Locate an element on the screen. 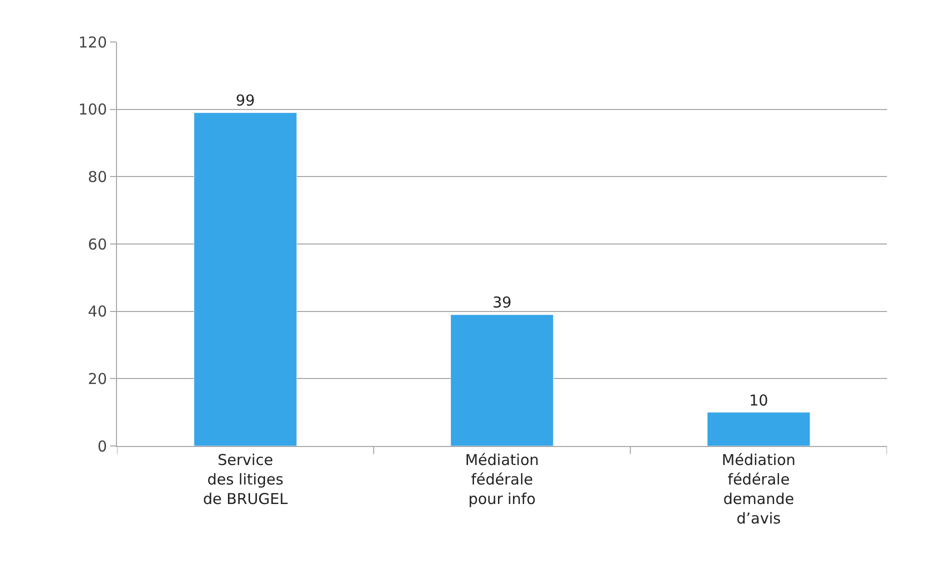 This screenshot has height=571, width=937. x-tick-label: Service des litiges de BRUGEL is located at coordinates (245, 479).